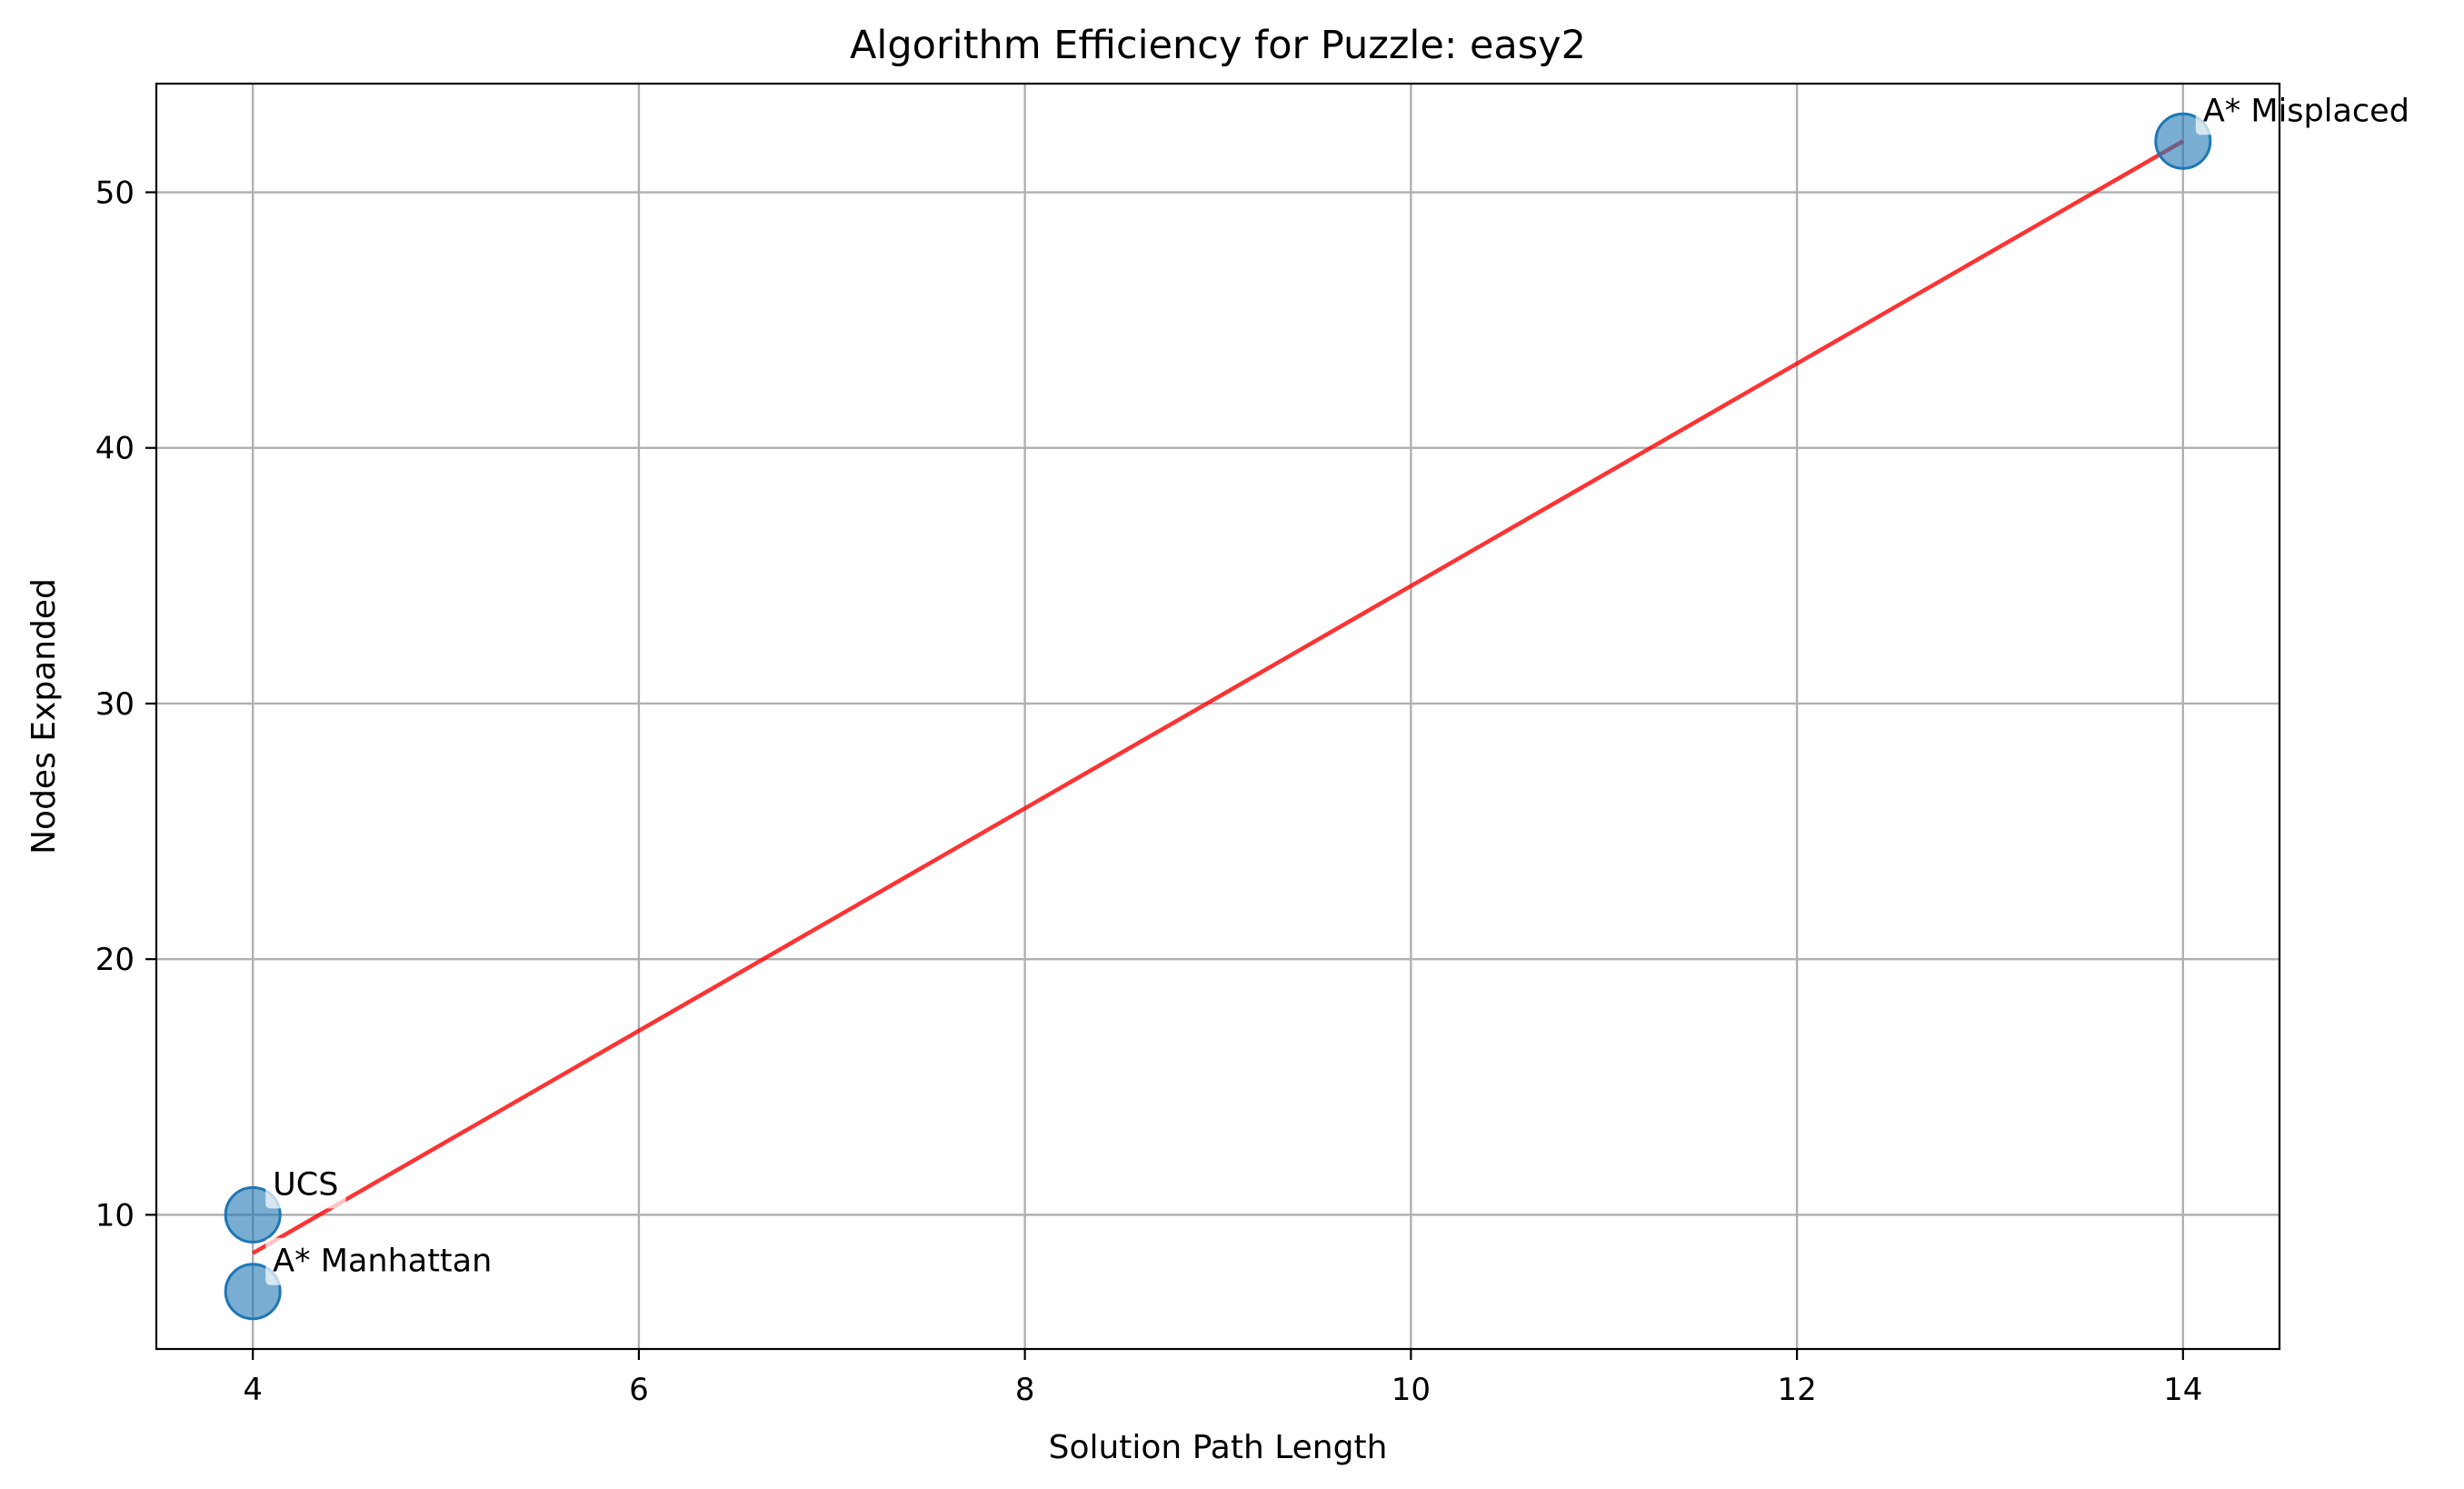 The height and width of the screenshot is (1489, 2464). I want to click on y-tick-label: 30, so click(115, 705).